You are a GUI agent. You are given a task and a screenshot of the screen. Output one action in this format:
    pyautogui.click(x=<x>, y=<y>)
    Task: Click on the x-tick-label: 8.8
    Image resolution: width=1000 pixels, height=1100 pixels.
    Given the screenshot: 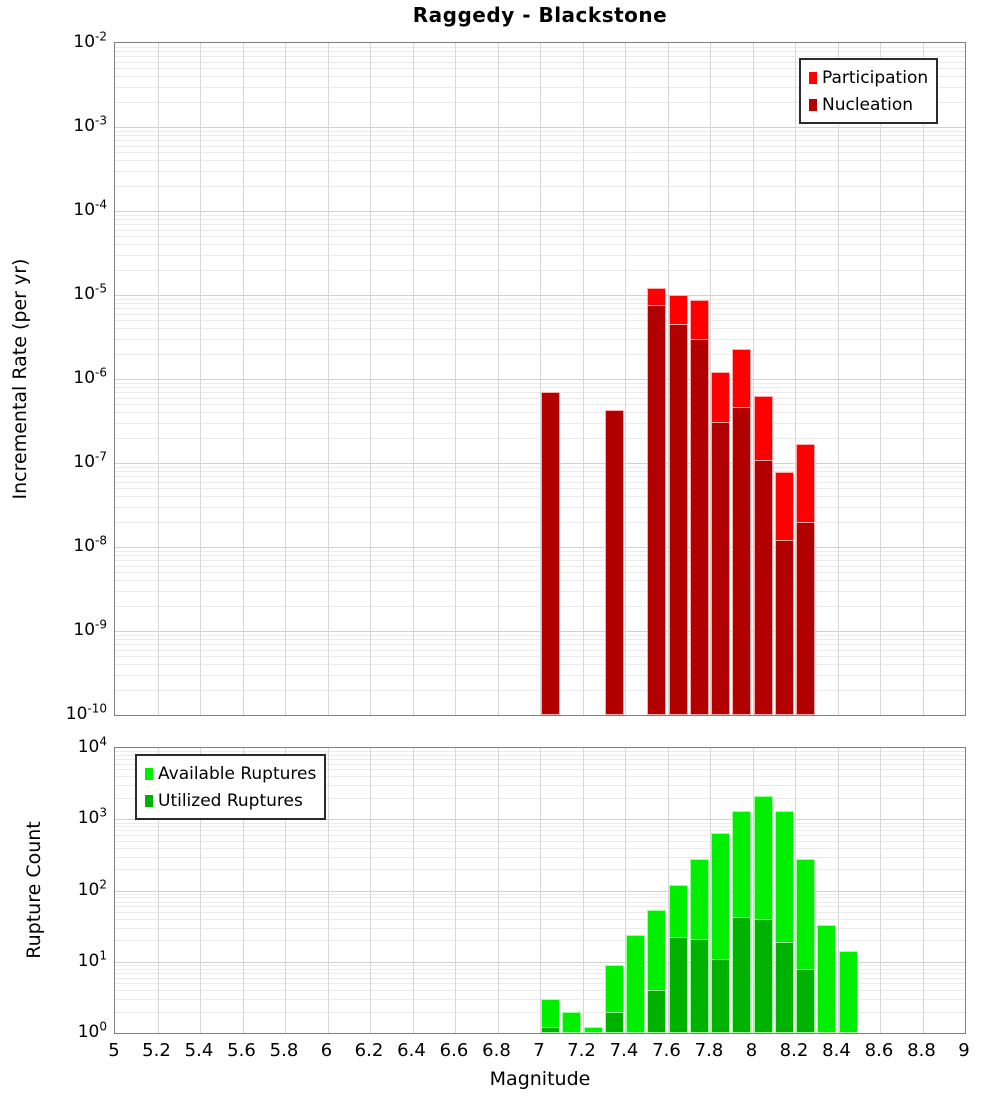 What is the action you would take?
    pyautogui.click(x=921, y=1050)
    